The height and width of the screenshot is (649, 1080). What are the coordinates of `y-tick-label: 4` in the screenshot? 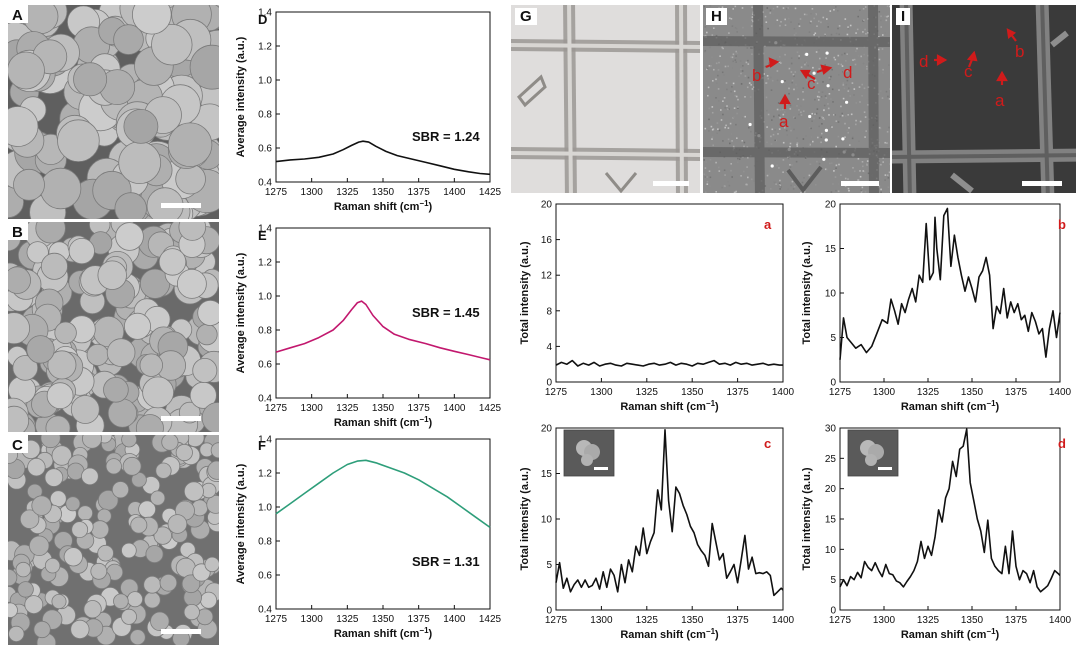 It's located at (549, 347).